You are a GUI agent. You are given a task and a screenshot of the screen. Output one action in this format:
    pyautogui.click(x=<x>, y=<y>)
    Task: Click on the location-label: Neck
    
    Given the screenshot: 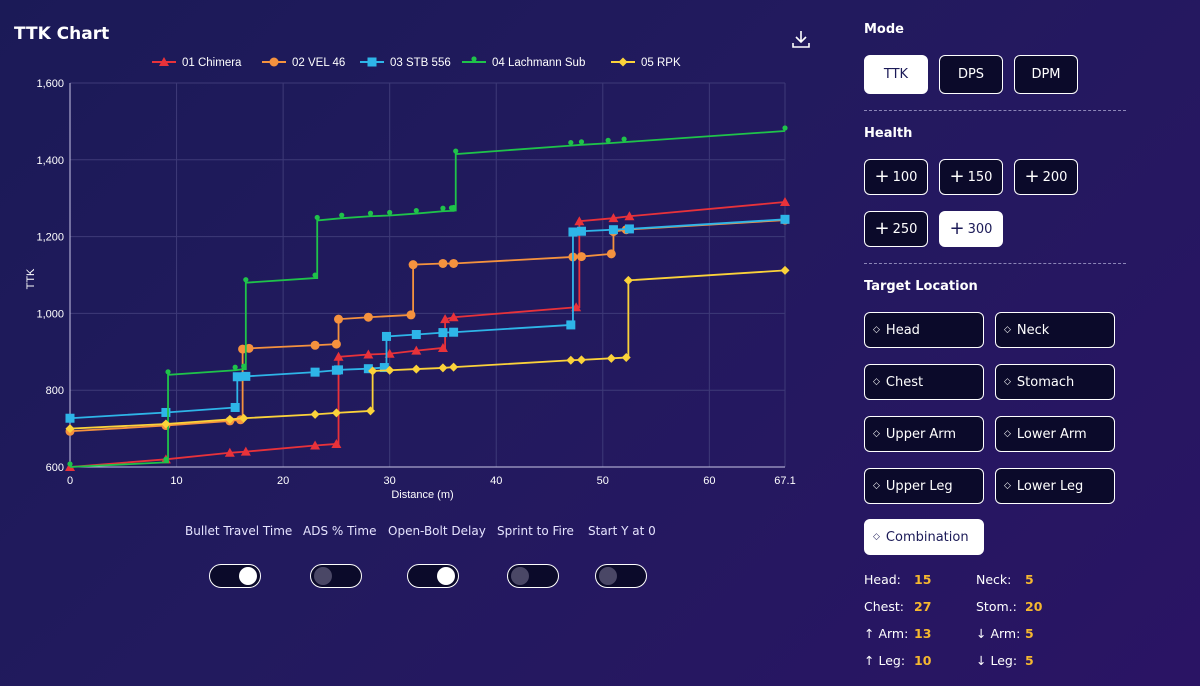 What is the action you would take?
    pyautogui.click(x=1033, y=330)
    